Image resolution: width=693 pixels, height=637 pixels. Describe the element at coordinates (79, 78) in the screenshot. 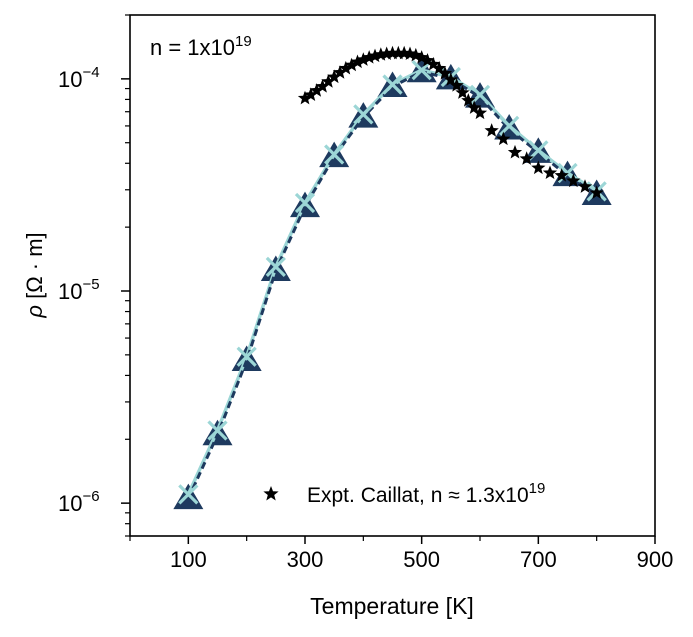

I see `y-tick-label: 10⁻⁴` at that location.